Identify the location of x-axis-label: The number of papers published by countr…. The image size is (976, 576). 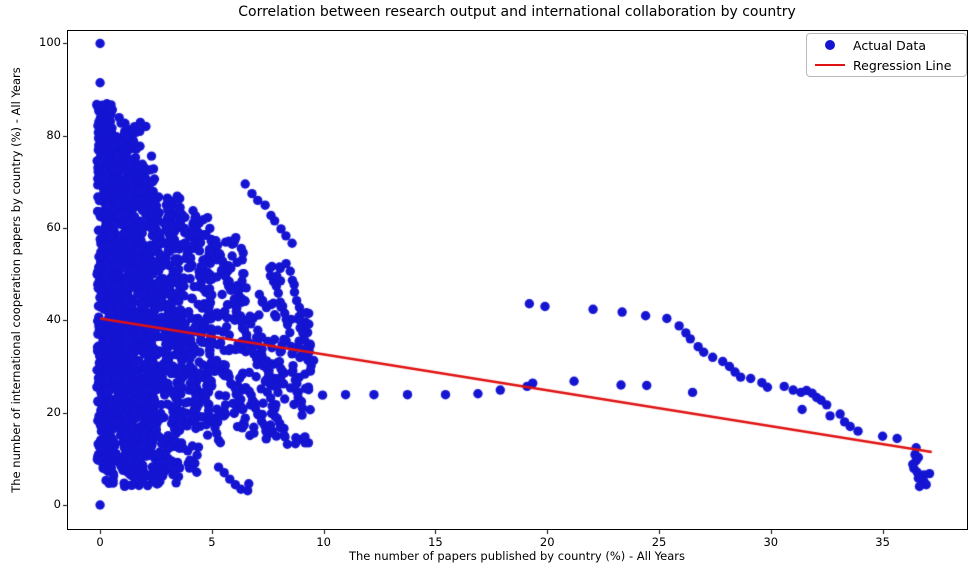
(517, 556).